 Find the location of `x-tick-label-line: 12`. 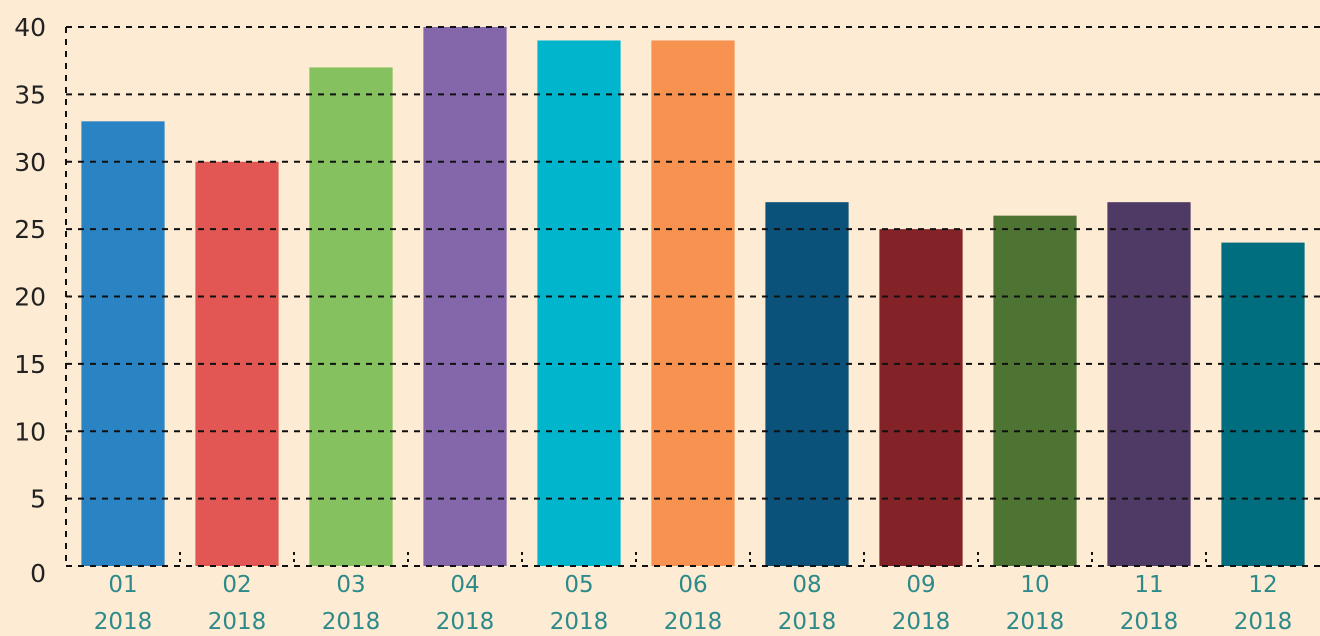

x-tick-label-line: 12 is located at coordinates (1262, 585).